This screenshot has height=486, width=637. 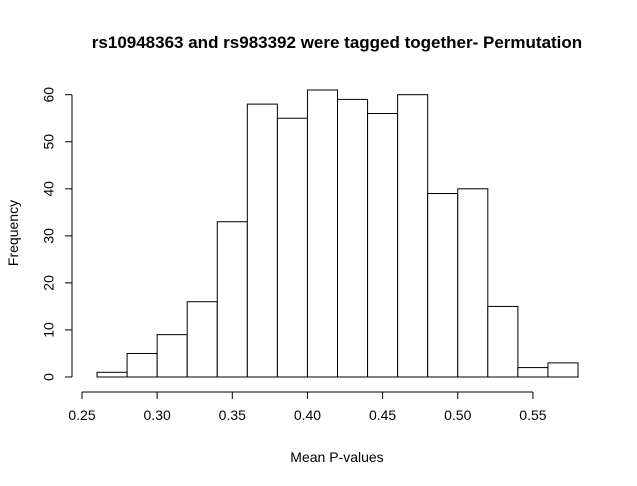 I want to click on x-tick-label: 0.25, so click(x=81, y=415).